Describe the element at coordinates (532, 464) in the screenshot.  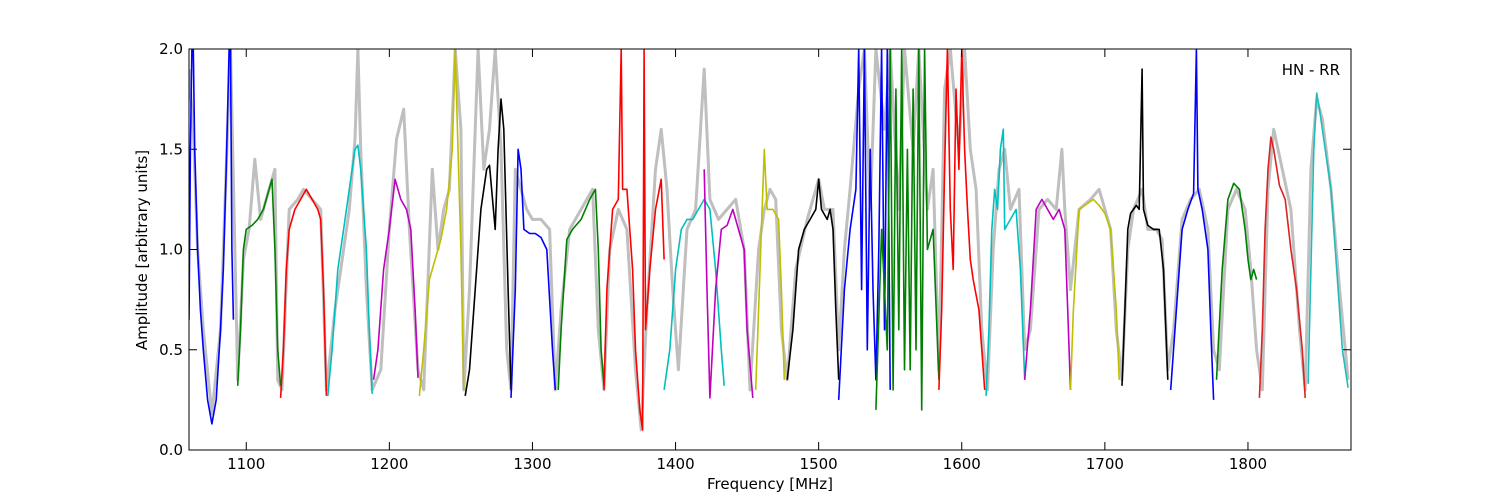
I see `x-tick-label: 1300` at that location.